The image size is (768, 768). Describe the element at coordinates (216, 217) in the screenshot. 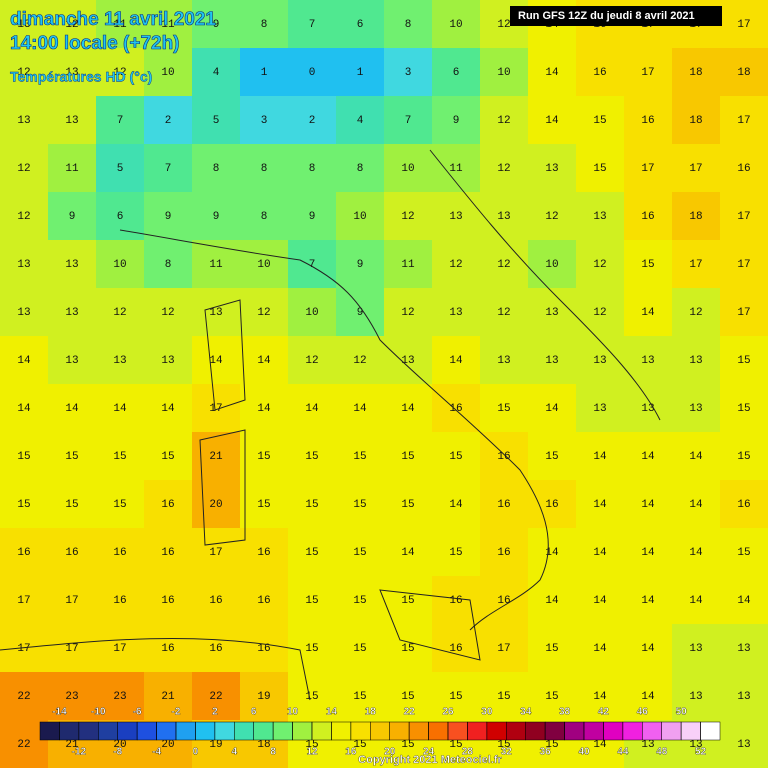

I see `temperature-value: 9` at that location.